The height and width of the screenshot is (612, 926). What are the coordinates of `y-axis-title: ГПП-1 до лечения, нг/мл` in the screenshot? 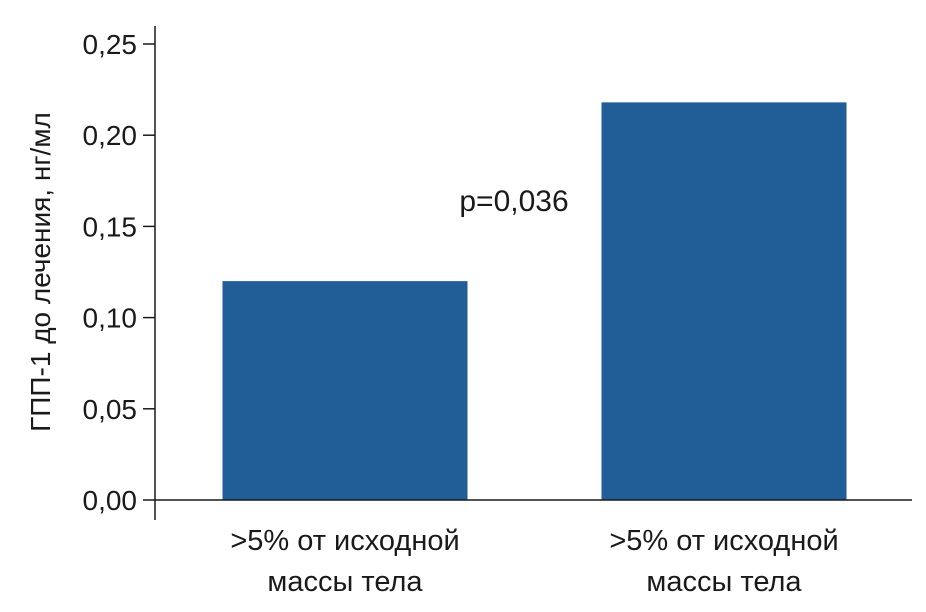 It's located at (40, 272).